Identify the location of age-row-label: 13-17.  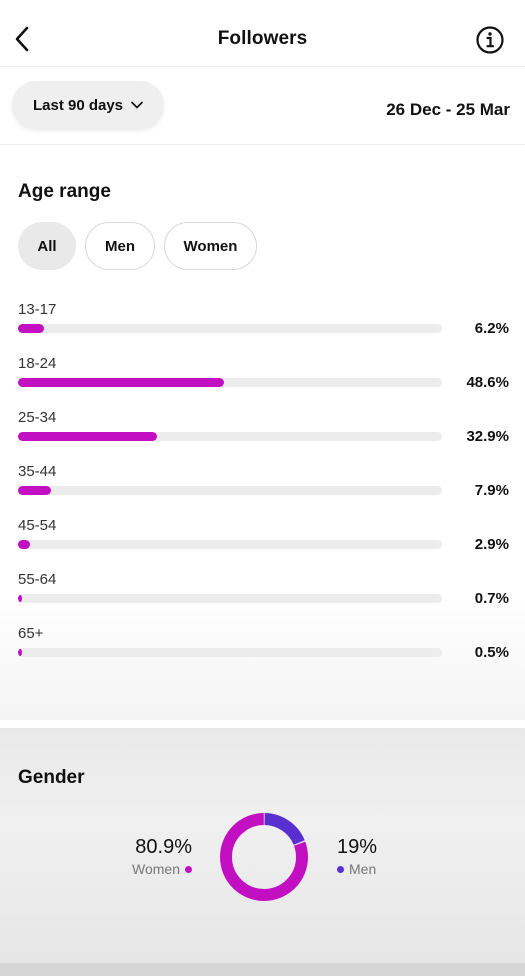
(37, 309).